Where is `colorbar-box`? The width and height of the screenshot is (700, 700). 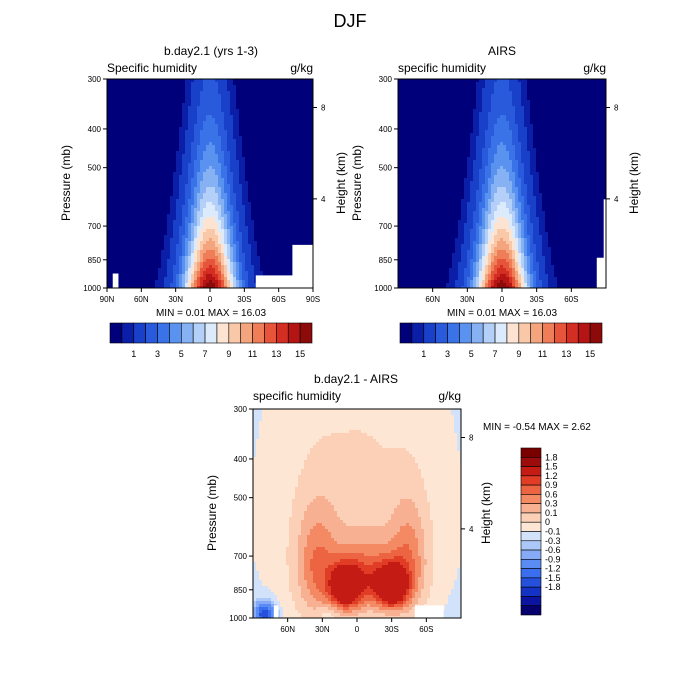 colorbar-box is located at coordinates (282, 333).